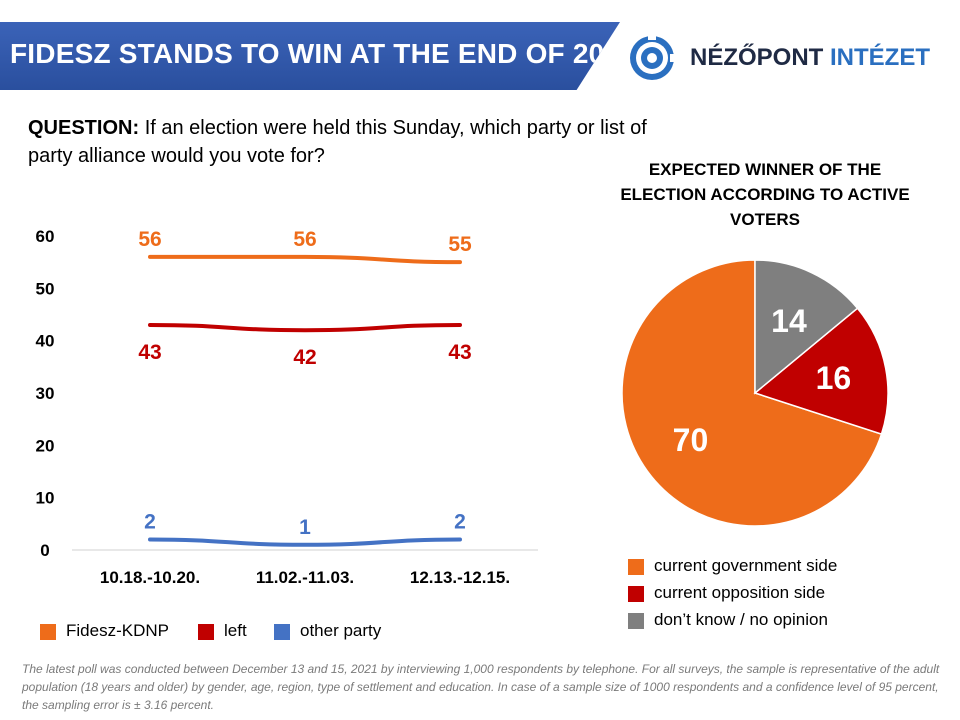 The width and height of the screenshot is (960, 720). What do you see at coordinates (282, 632) in the screenshot?
I see `legend-swatch-other` at bounding box center [282, 632].